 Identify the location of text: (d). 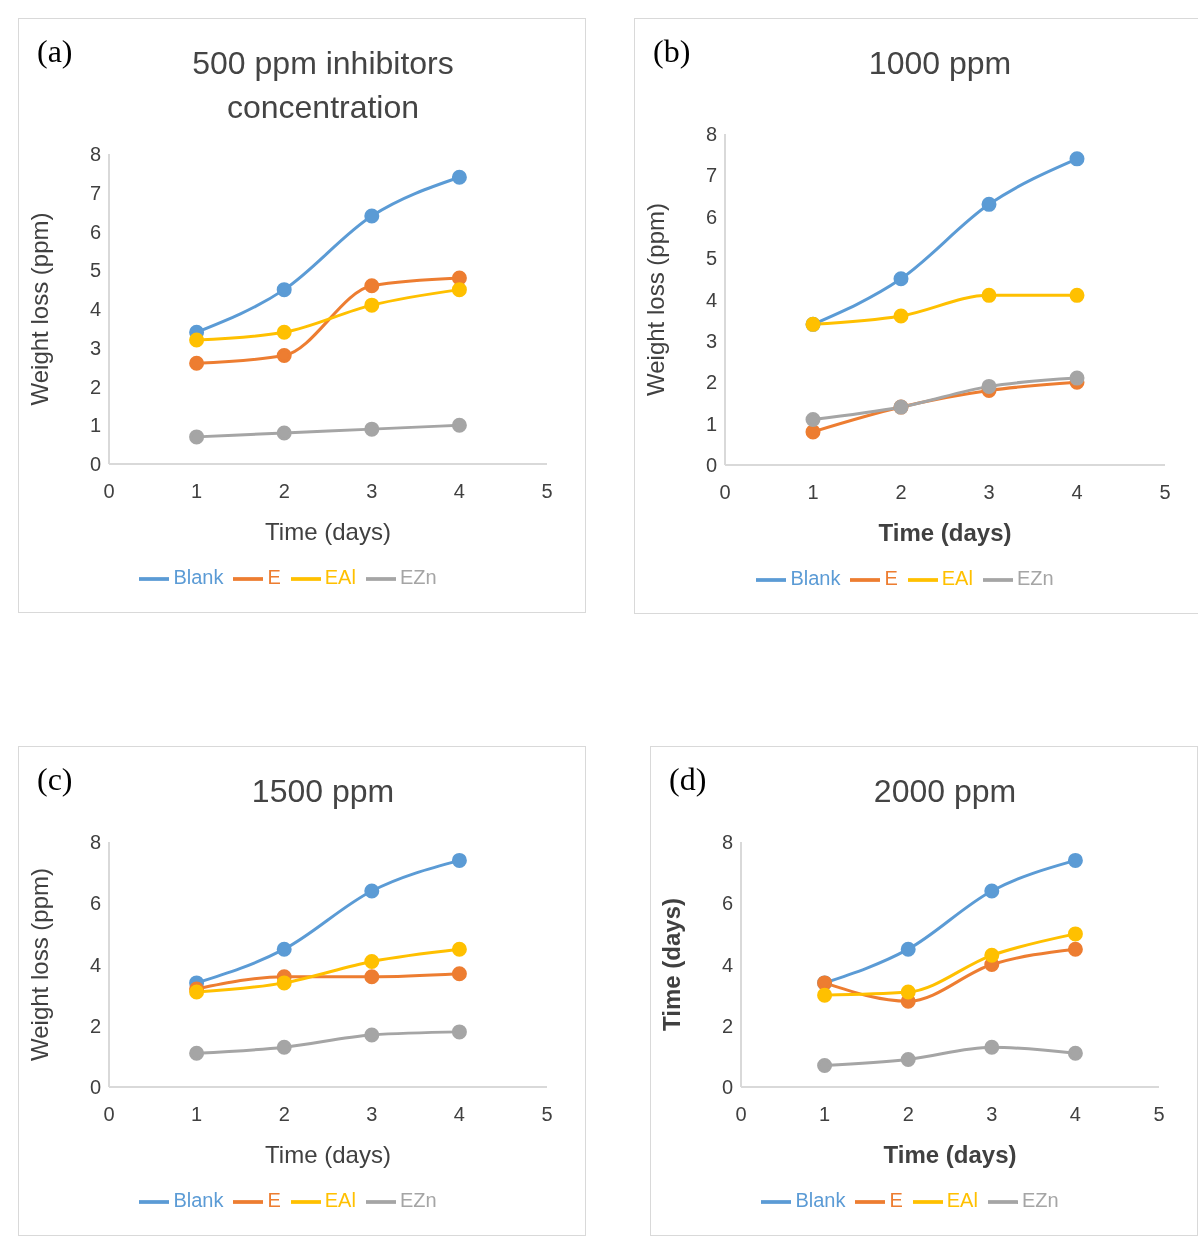
(688, 779).